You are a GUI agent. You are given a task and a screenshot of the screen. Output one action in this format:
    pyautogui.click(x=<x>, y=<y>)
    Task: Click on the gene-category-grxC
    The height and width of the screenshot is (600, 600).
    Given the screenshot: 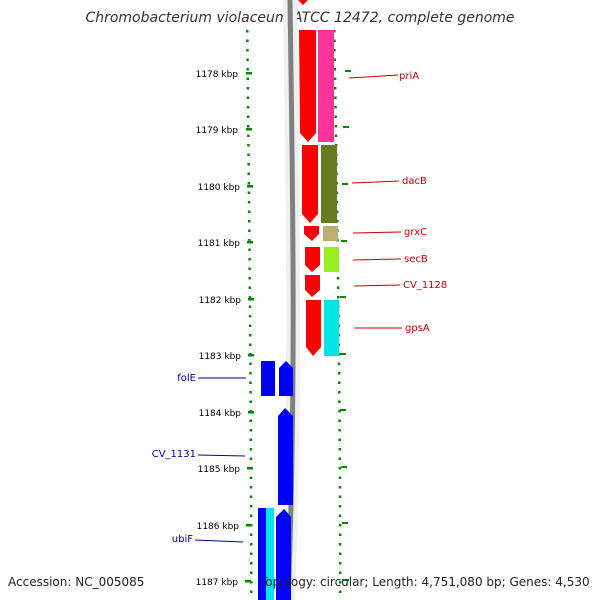 What is the action you would take?
    pyautogui.click(x=330, y=233)
    